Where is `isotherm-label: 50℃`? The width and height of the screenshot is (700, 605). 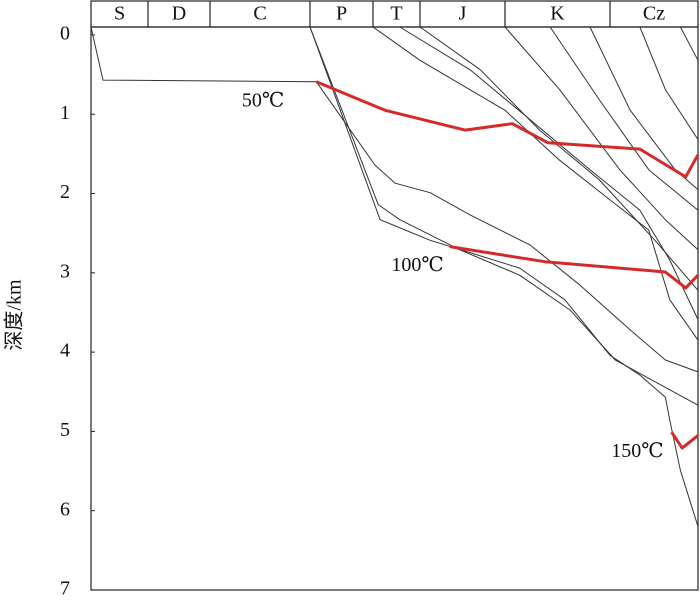 isotherm-label: 50℃ is located at coordinates (263, 100).